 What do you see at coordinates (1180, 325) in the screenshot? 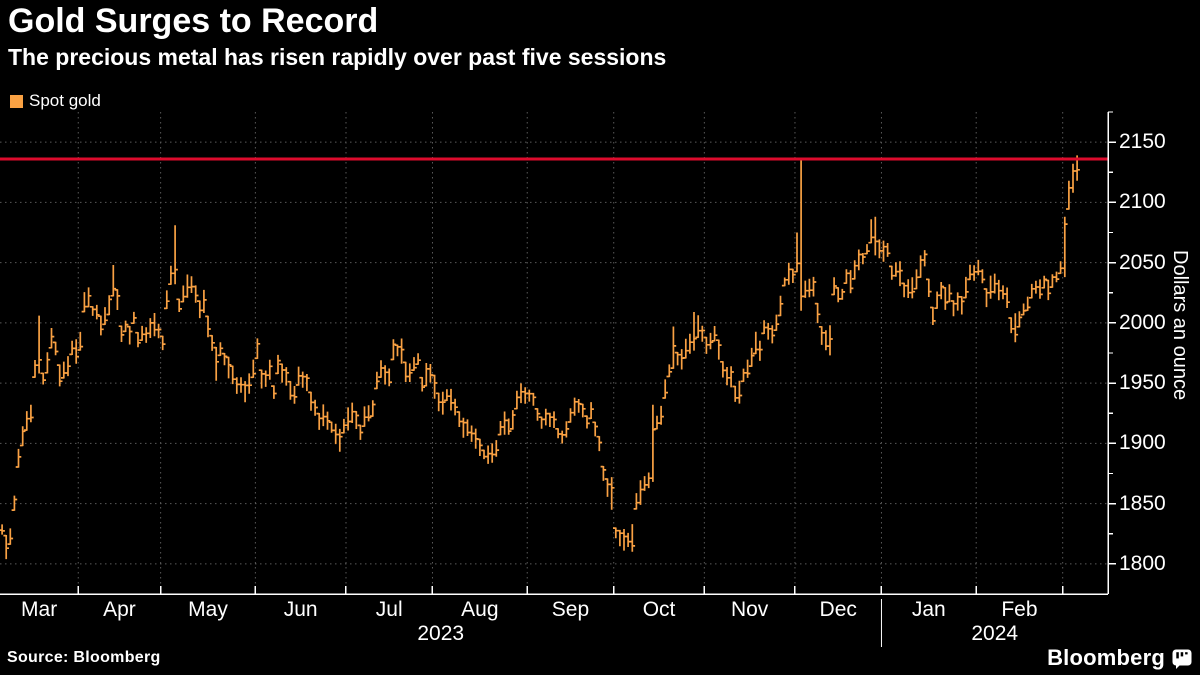
I see `y-axis-title: Dollars an ounce` at bounding box center [1180, 325].